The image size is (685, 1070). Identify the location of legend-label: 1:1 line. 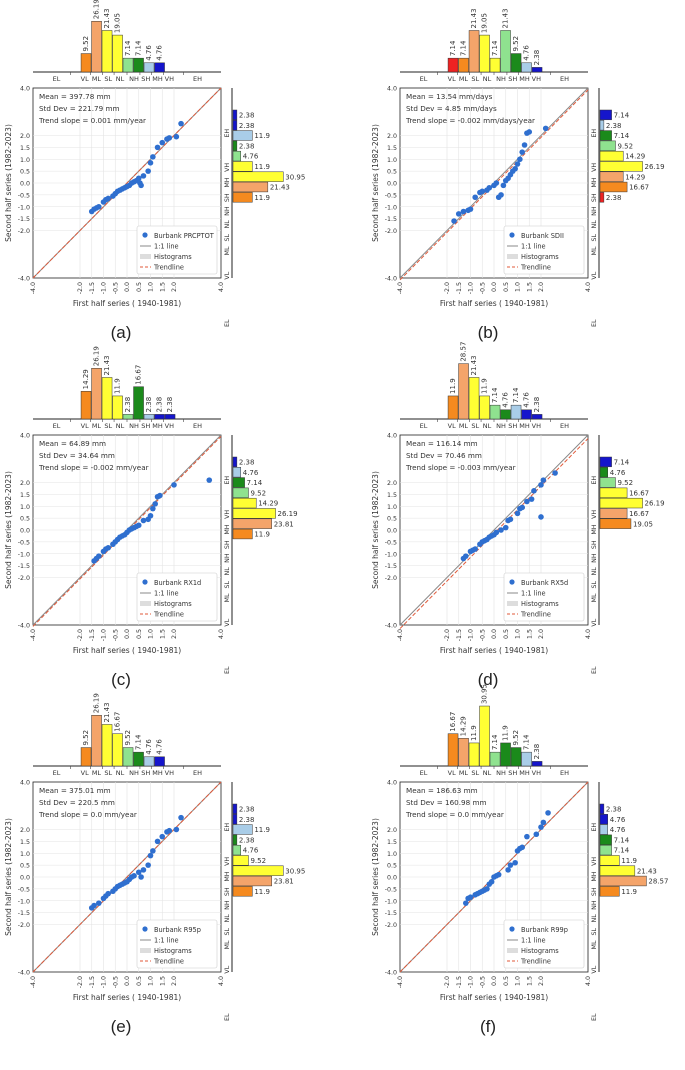
(166, 941).